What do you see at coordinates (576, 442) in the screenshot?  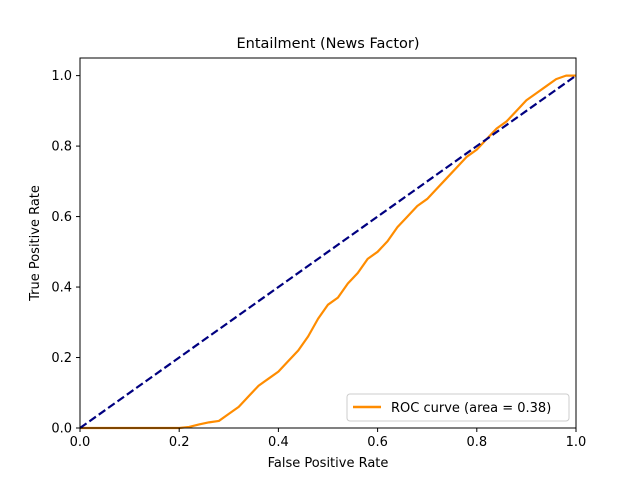 I see `x-tick-label: 1.0` at bounding box center [576, 442].